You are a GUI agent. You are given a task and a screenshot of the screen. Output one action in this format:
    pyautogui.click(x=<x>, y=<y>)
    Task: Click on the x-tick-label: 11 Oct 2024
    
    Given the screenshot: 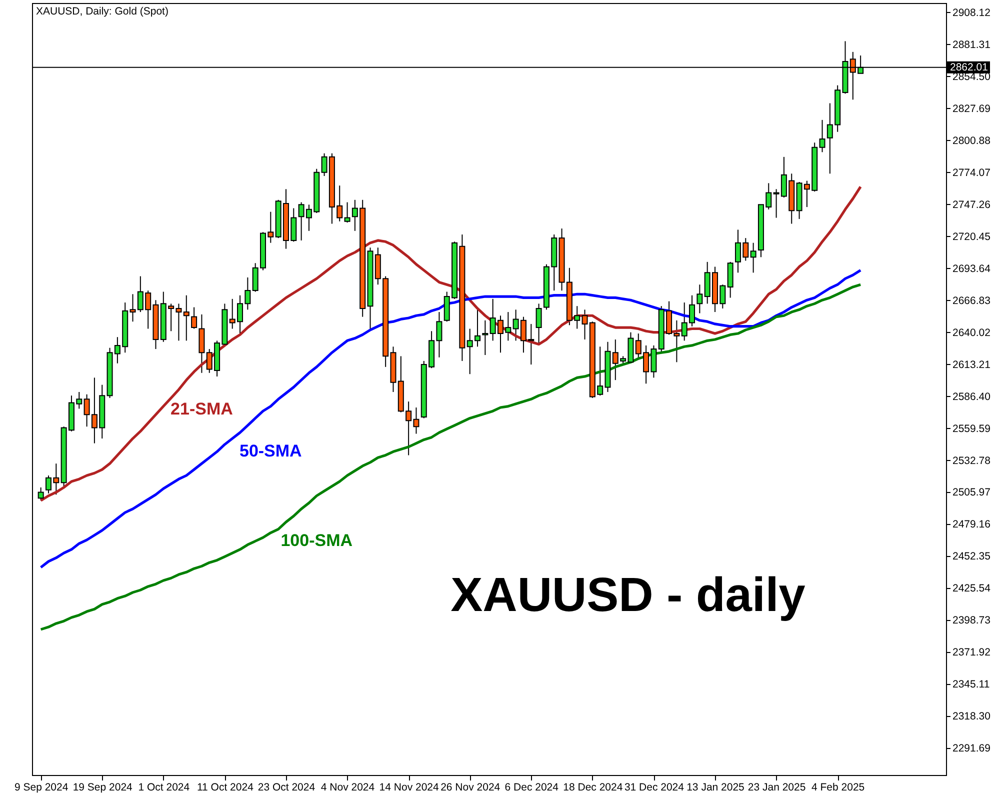 What is the action you would take?
    pyautogui.click(x=225, y=788)
    